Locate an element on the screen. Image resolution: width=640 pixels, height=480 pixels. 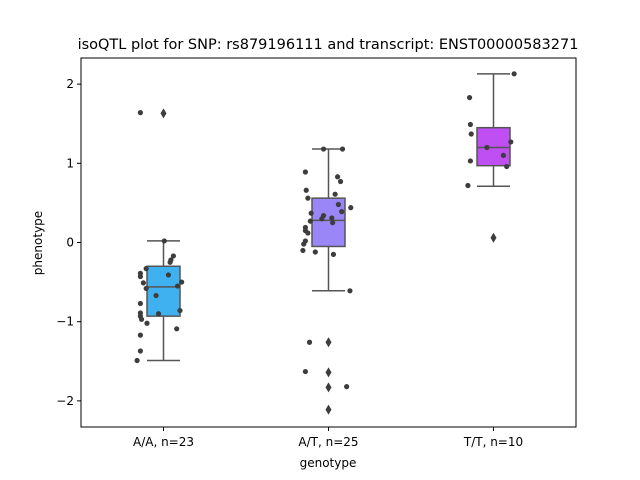
x-tick-label: A/T, n=25 is located at coordinates (328, 442).